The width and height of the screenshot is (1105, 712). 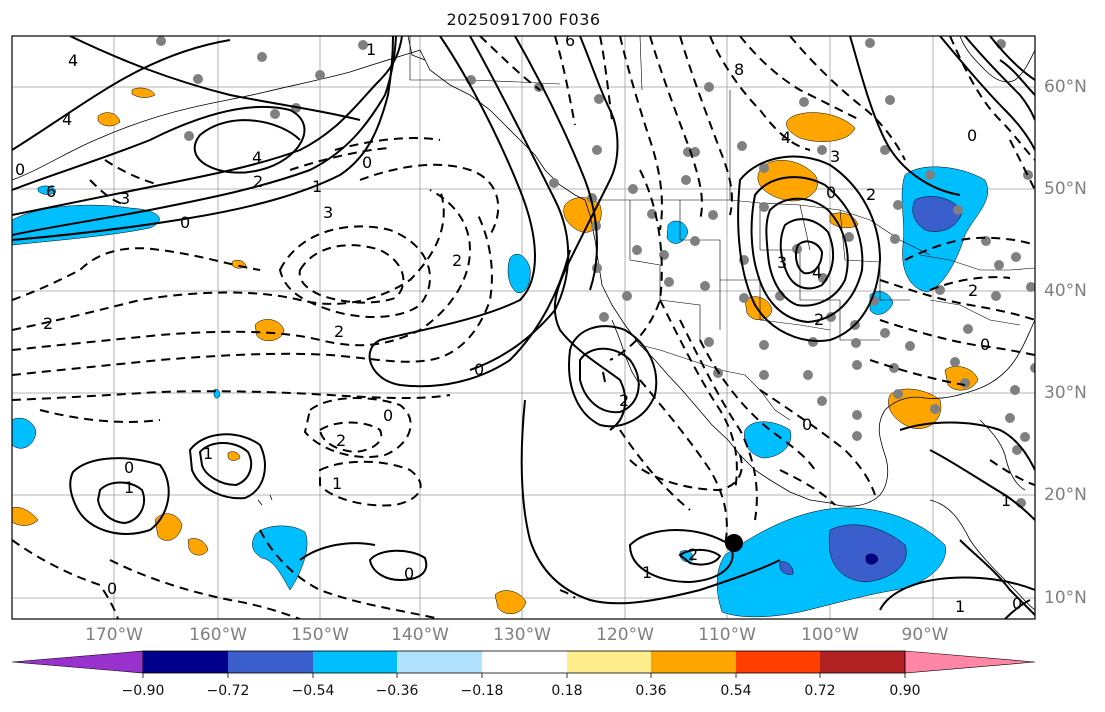 What do you see at coordinates (143, 691) in the screenshot?
I see `colorbar-tick-label: −0.90` at bounding box center [143, 691].